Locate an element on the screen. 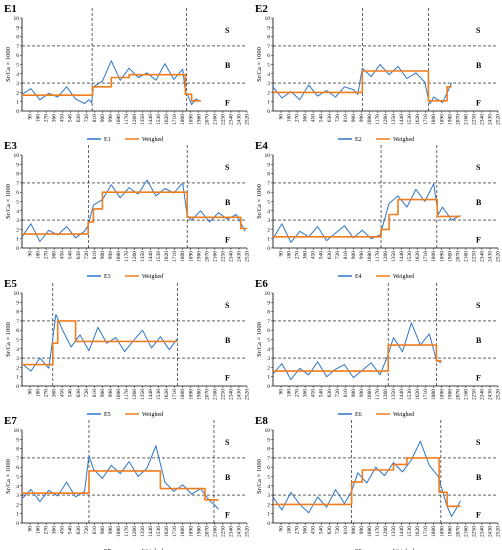  x-tick-label: 360 is located at coordinates (55, 393).